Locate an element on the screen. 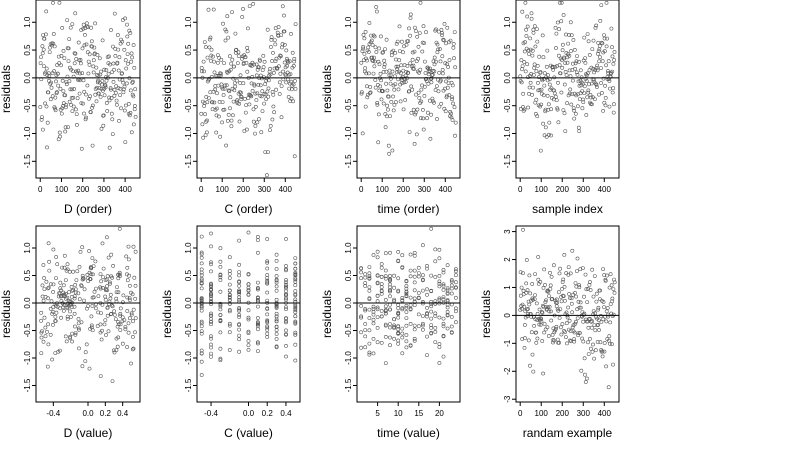  points is located at coordinates (88, 75).